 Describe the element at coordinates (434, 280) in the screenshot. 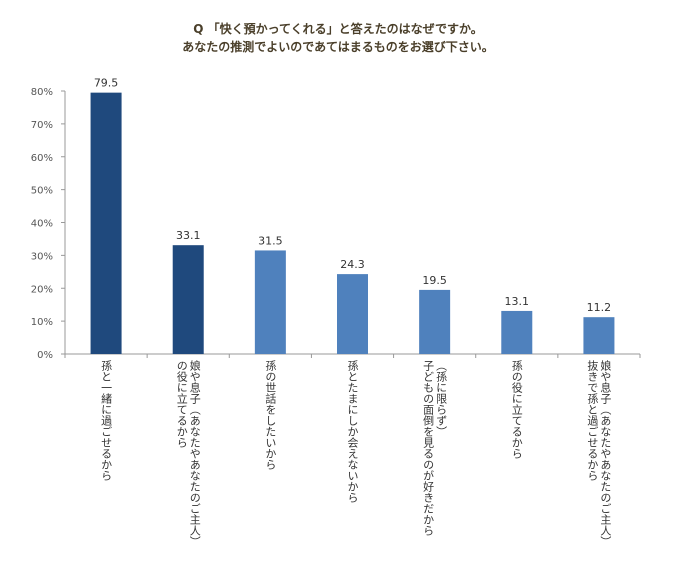

I see `data-label: 19.5` at that location.